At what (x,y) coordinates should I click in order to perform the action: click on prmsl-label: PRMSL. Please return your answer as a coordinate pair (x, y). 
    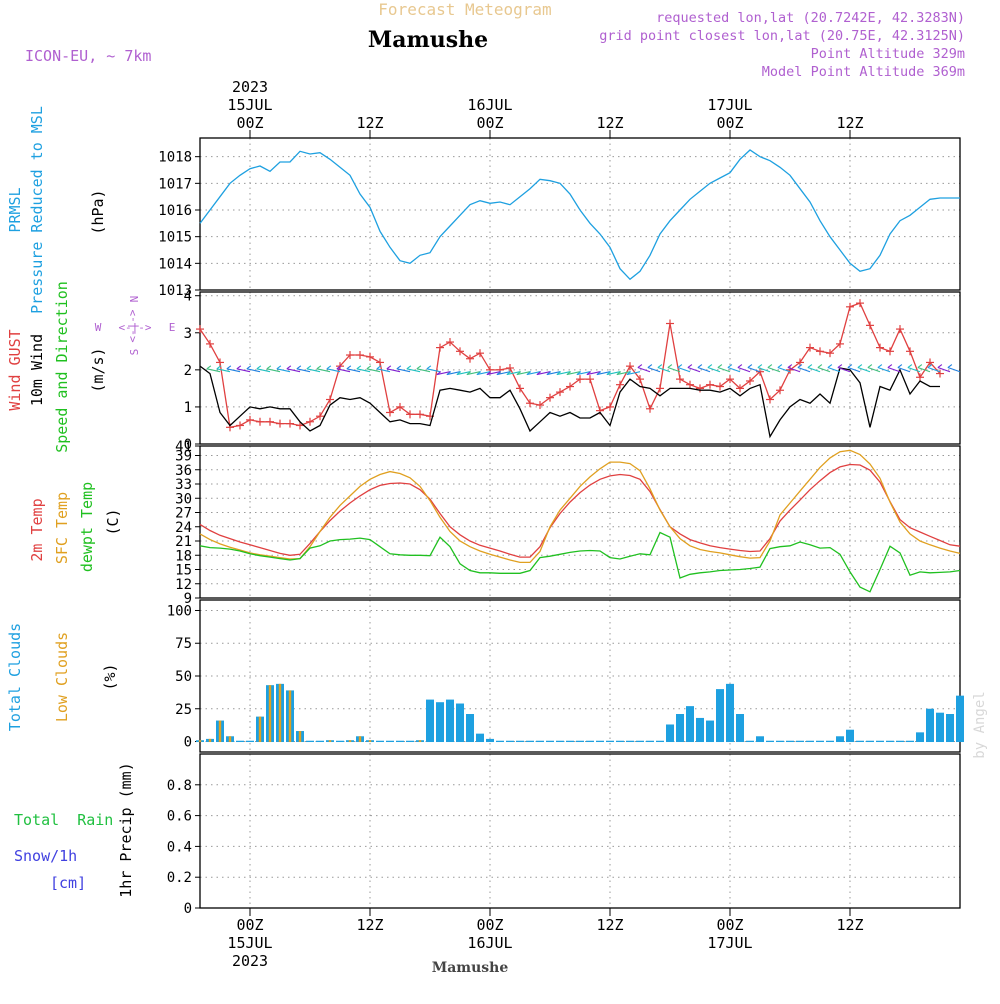
    Looking at the image, I should click on (15, 209).